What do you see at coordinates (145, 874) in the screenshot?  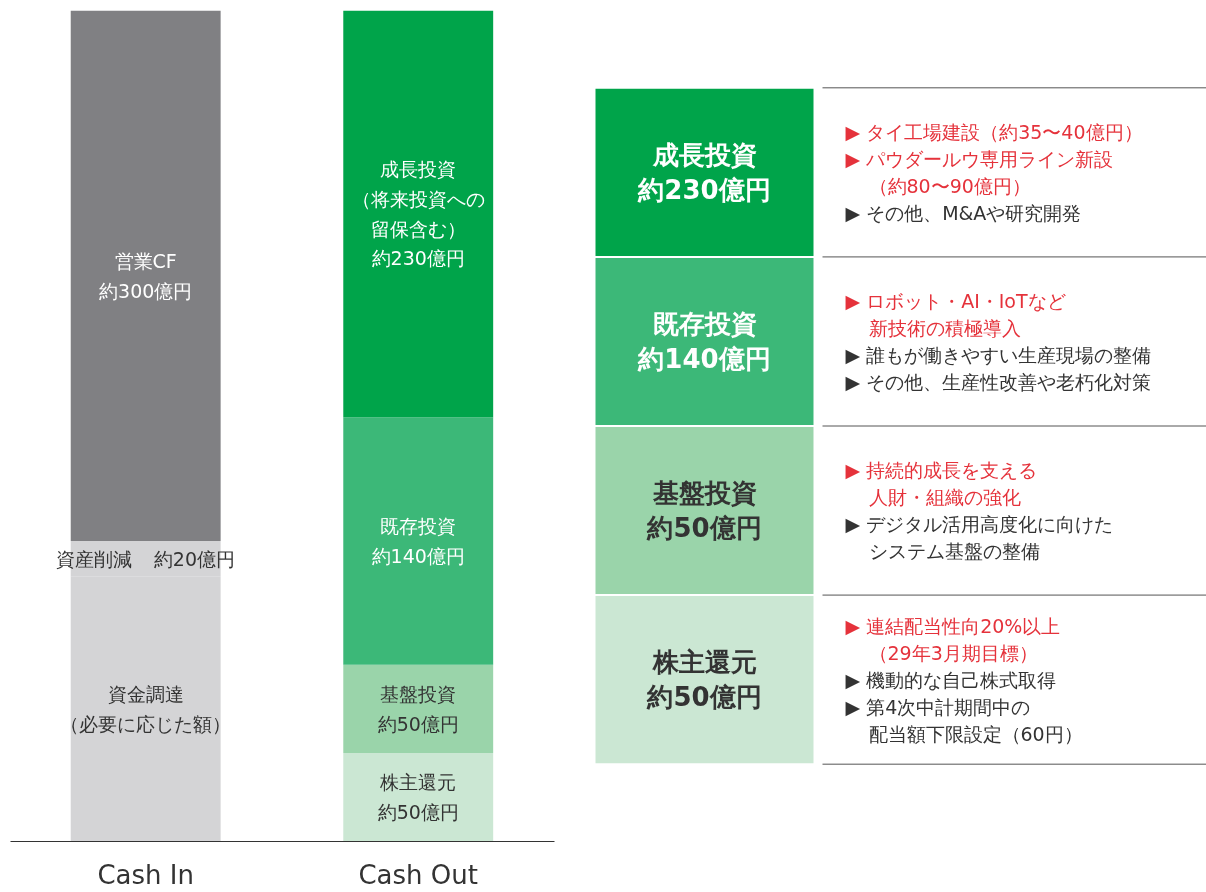 I see `x-tick-label: Cash In` at bounding box center [145, 874].